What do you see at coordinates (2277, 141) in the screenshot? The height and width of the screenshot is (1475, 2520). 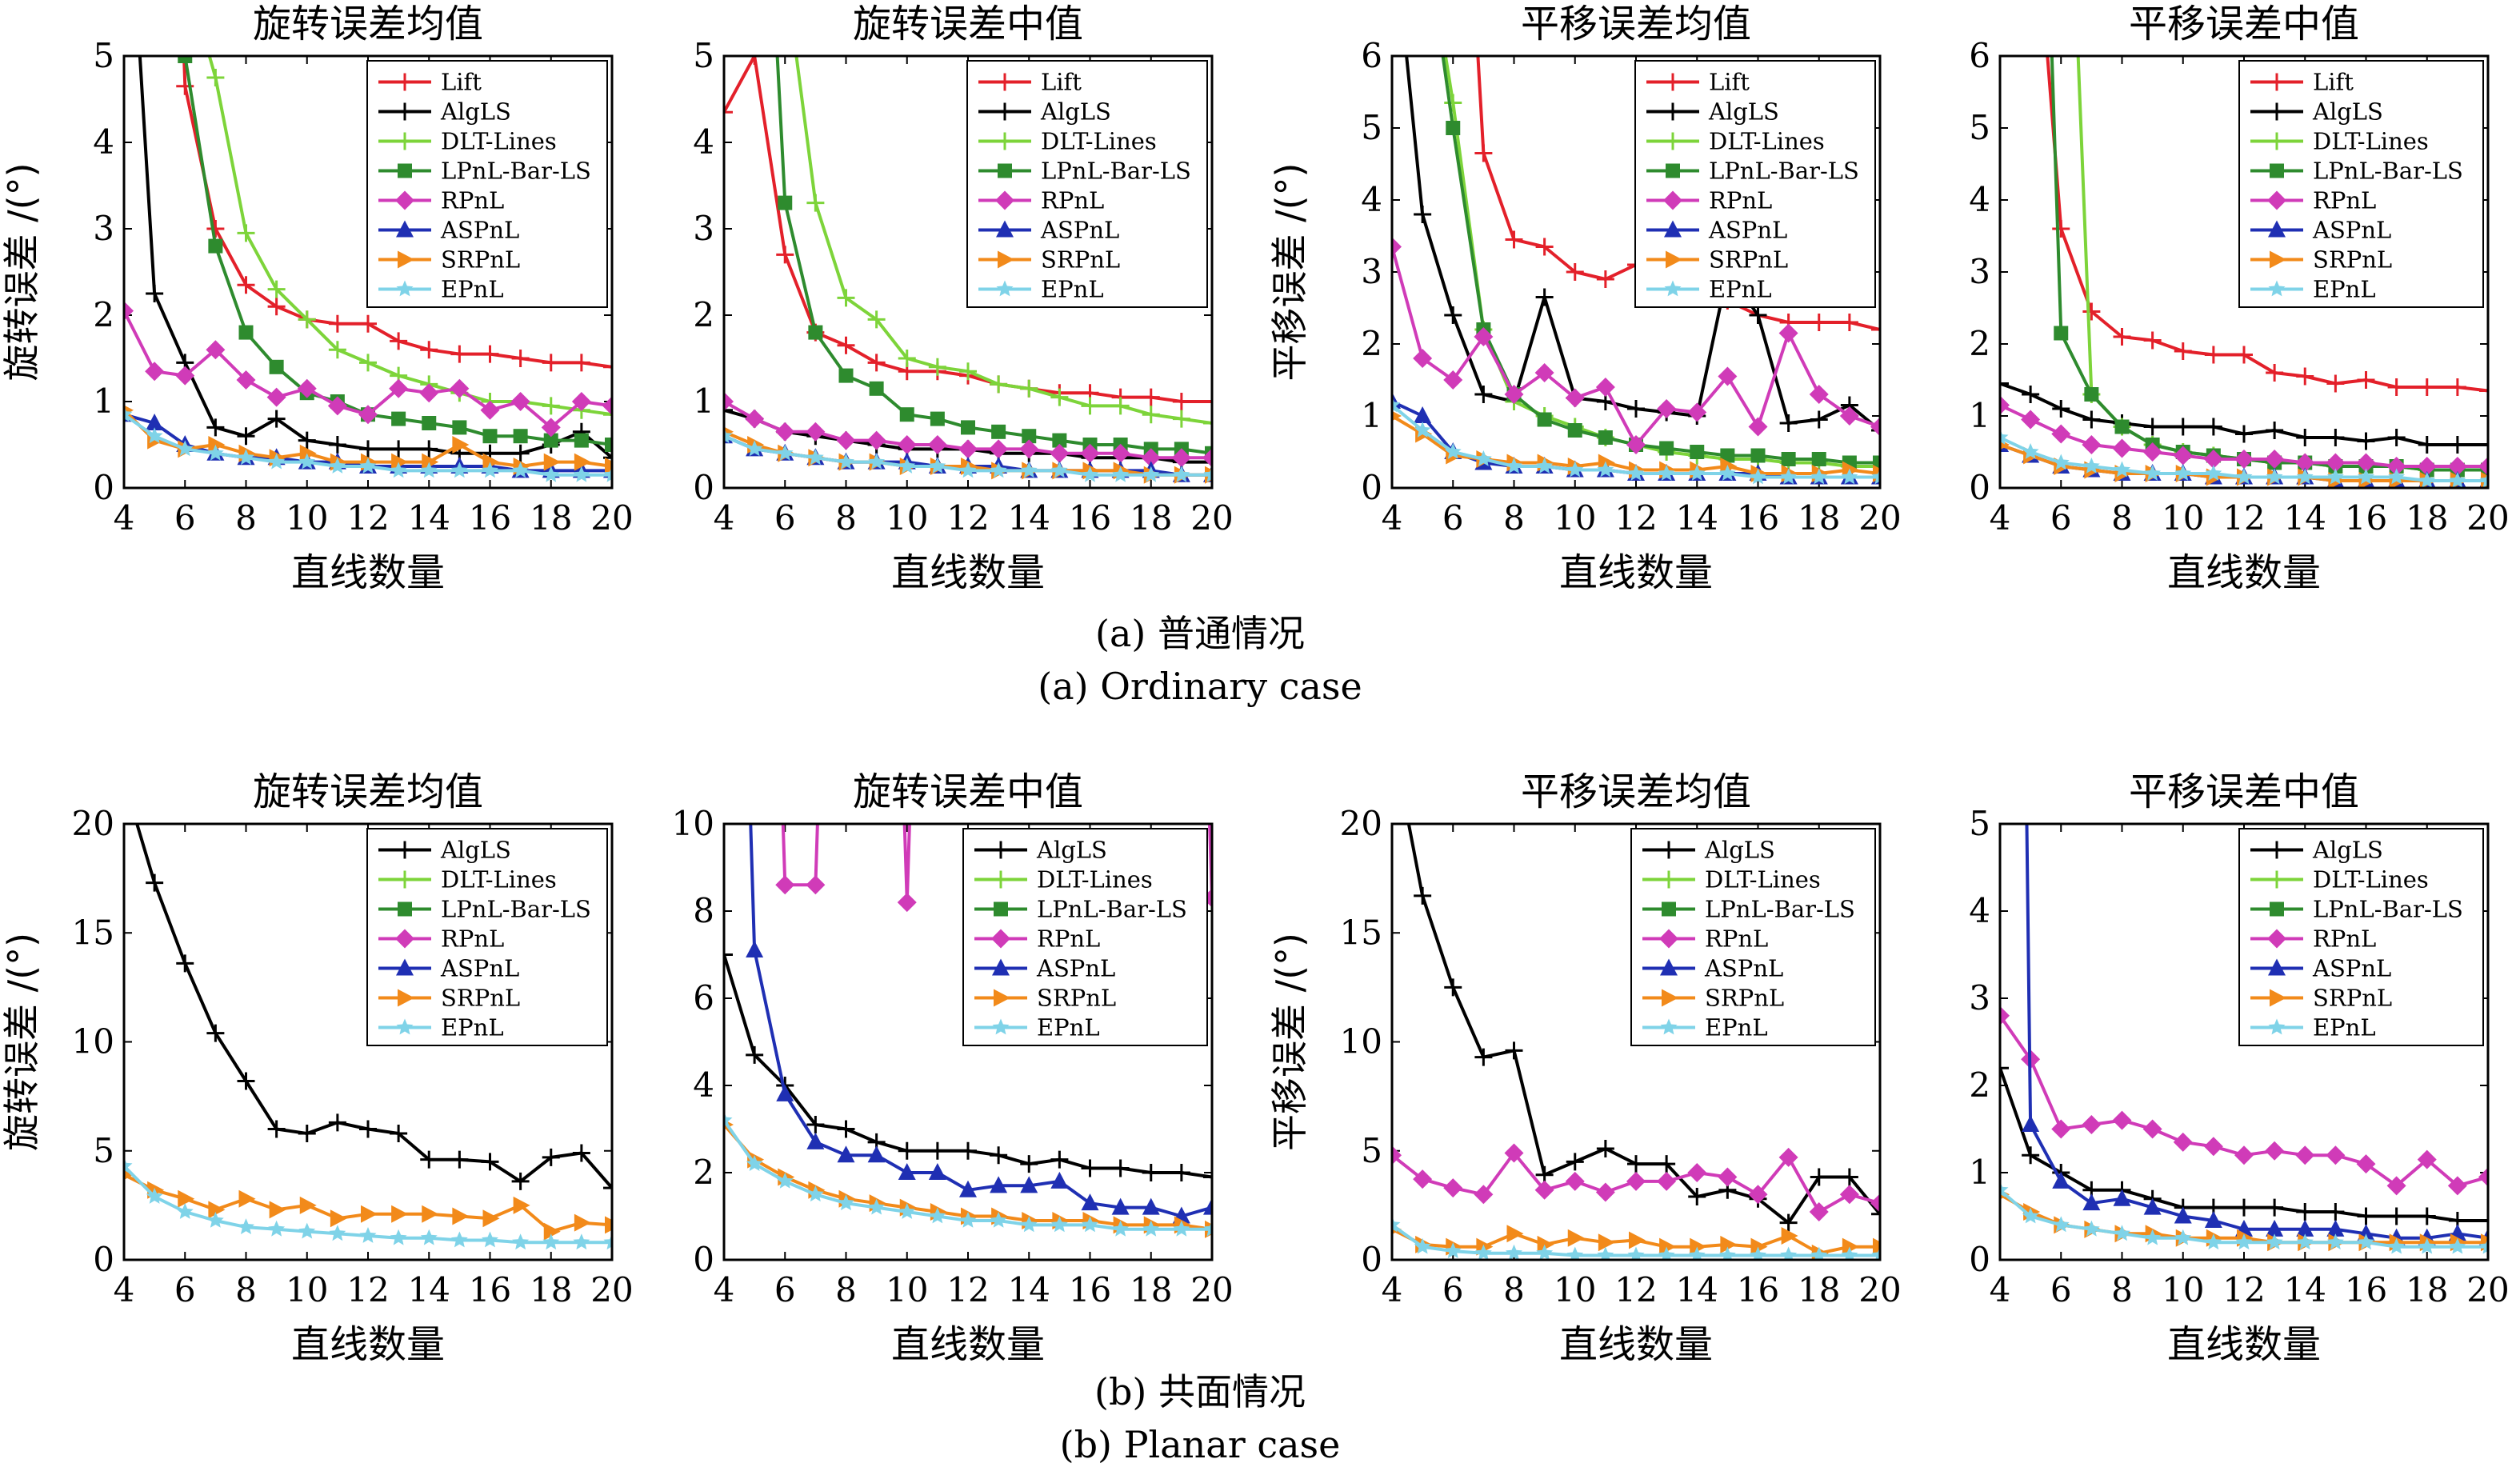 I see `legend-marker-dlt-lines` at bounding box center [2277, 141].